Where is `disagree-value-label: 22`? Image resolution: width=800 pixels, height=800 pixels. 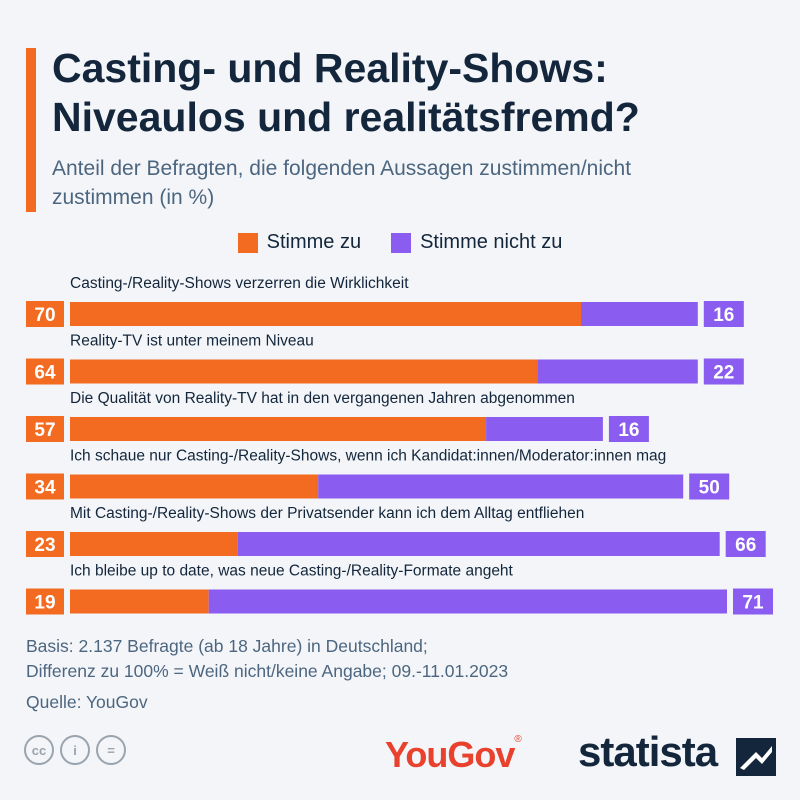
disagree-value-label: 22 is located at coordinates (723, 373).